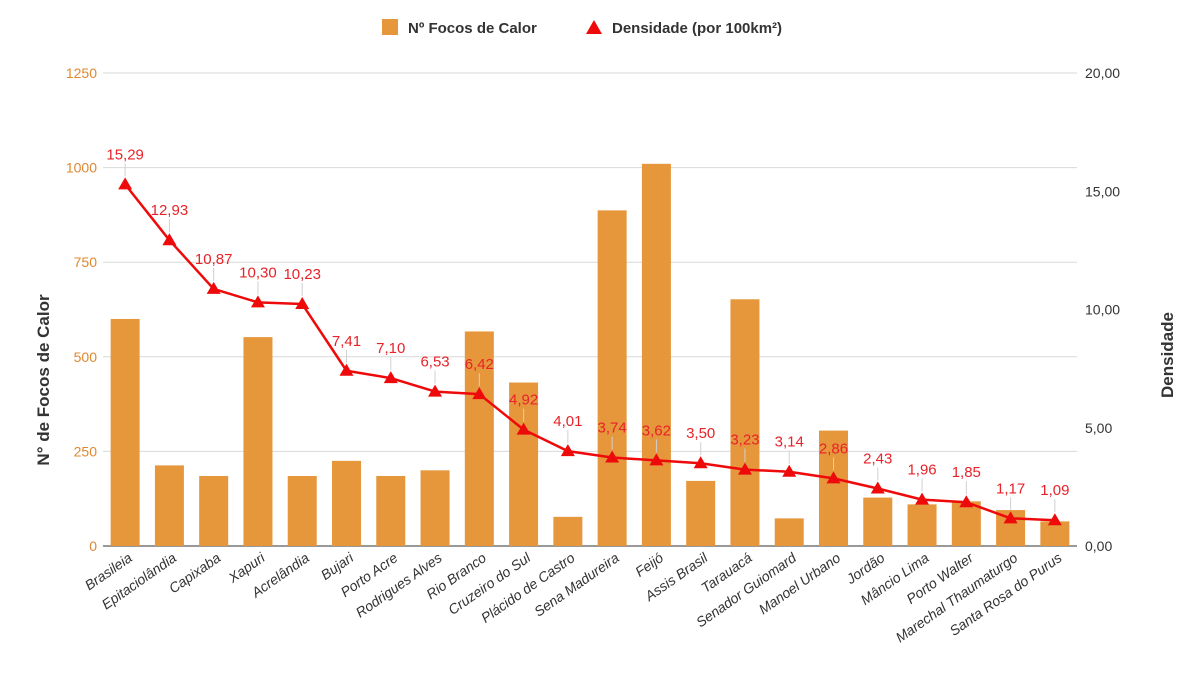 This screenshot has height=696, width=1180. I want to click on data-label: 15,29, so click(125, 154).